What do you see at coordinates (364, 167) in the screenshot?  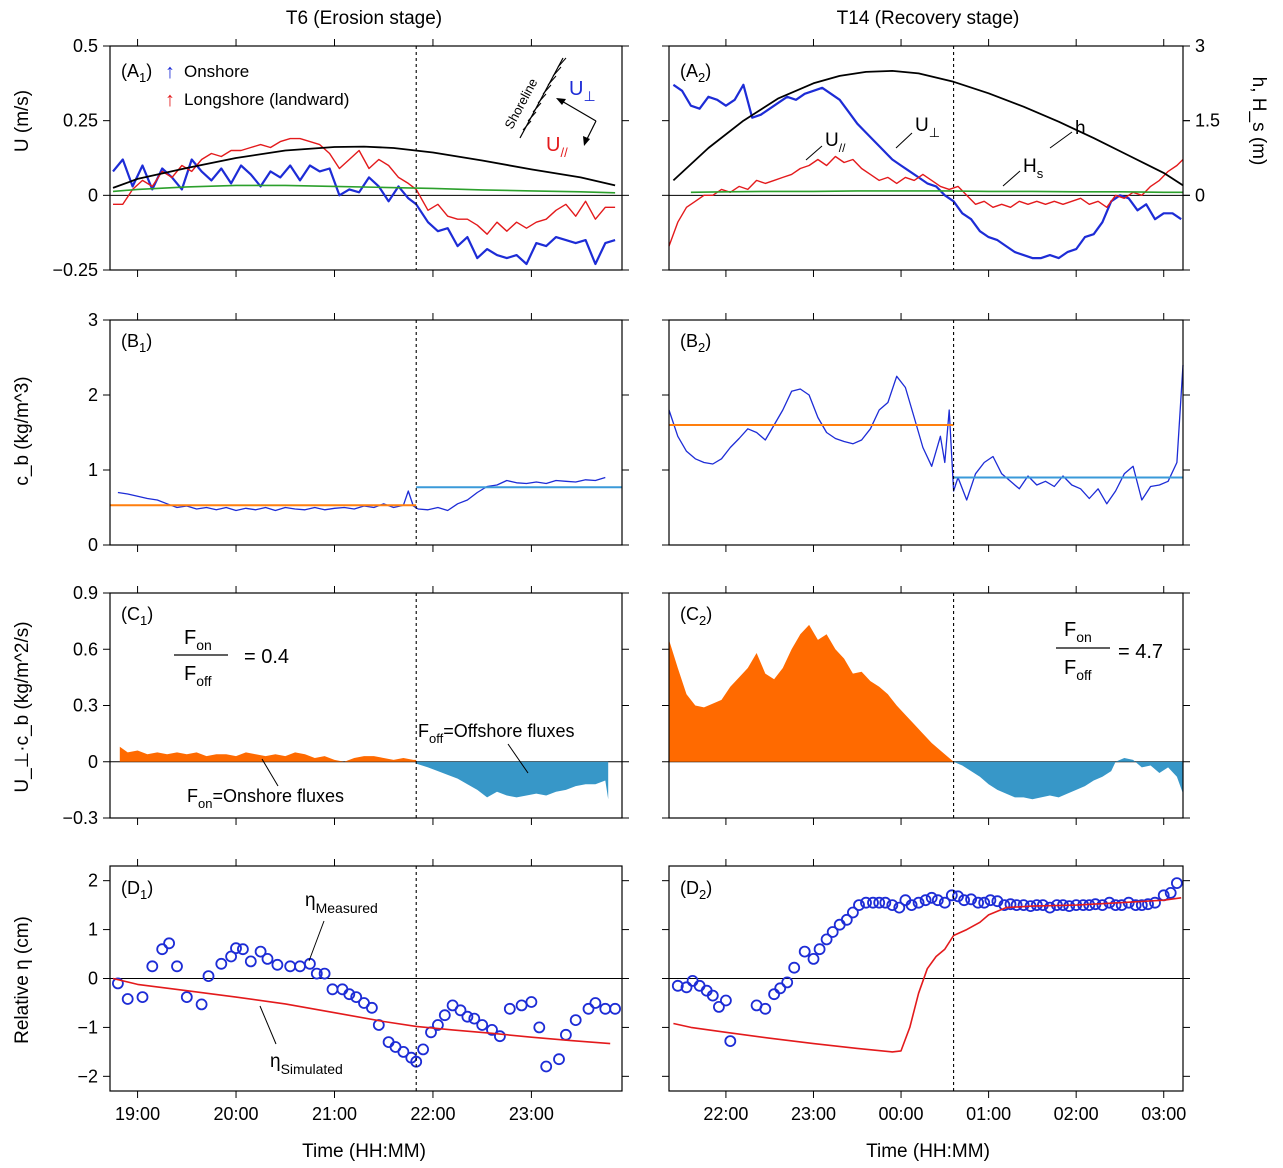 I see `h-line` at bounding box center [364, 167].